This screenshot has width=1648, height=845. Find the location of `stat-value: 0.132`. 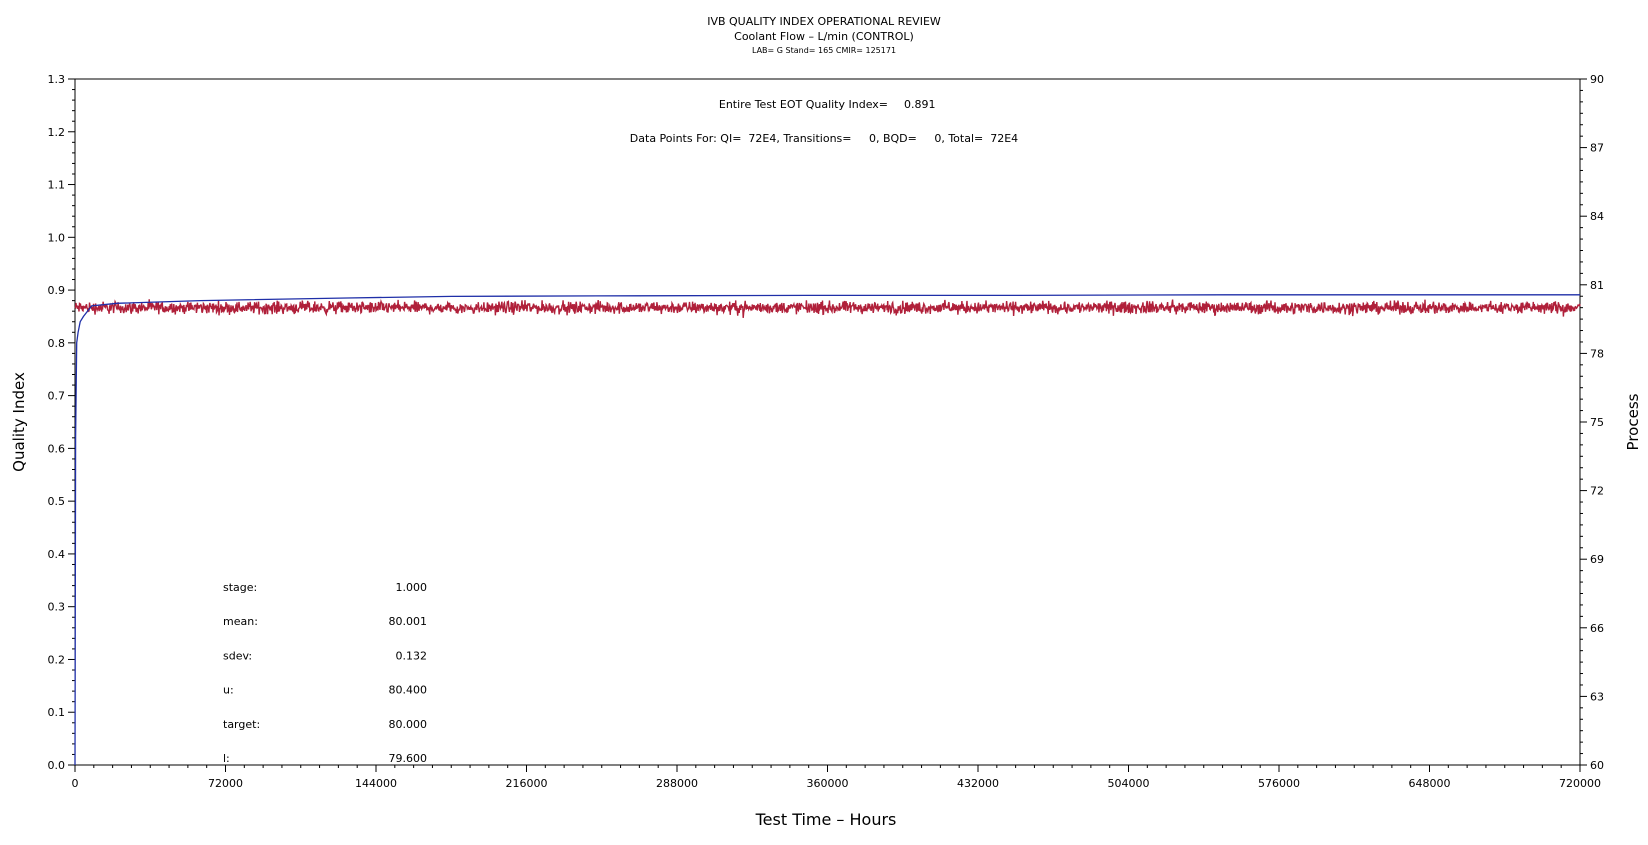

stat-value: 0.132 is located at coordinates (412, 655).